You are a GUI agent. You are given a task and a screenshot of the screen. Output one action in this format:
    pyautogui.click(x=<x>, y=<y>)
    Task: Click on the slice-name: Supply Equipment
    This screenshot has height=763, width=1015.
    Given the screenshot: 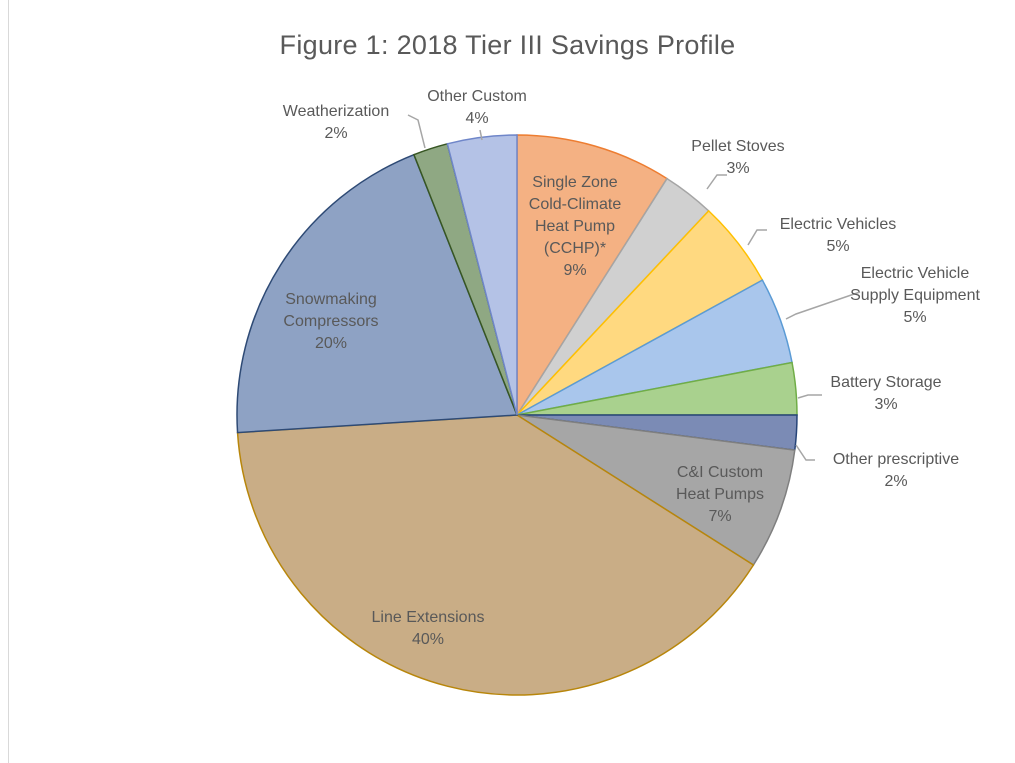 What is the action you would take?
    pyautogui.click(x=915, y=295)
    